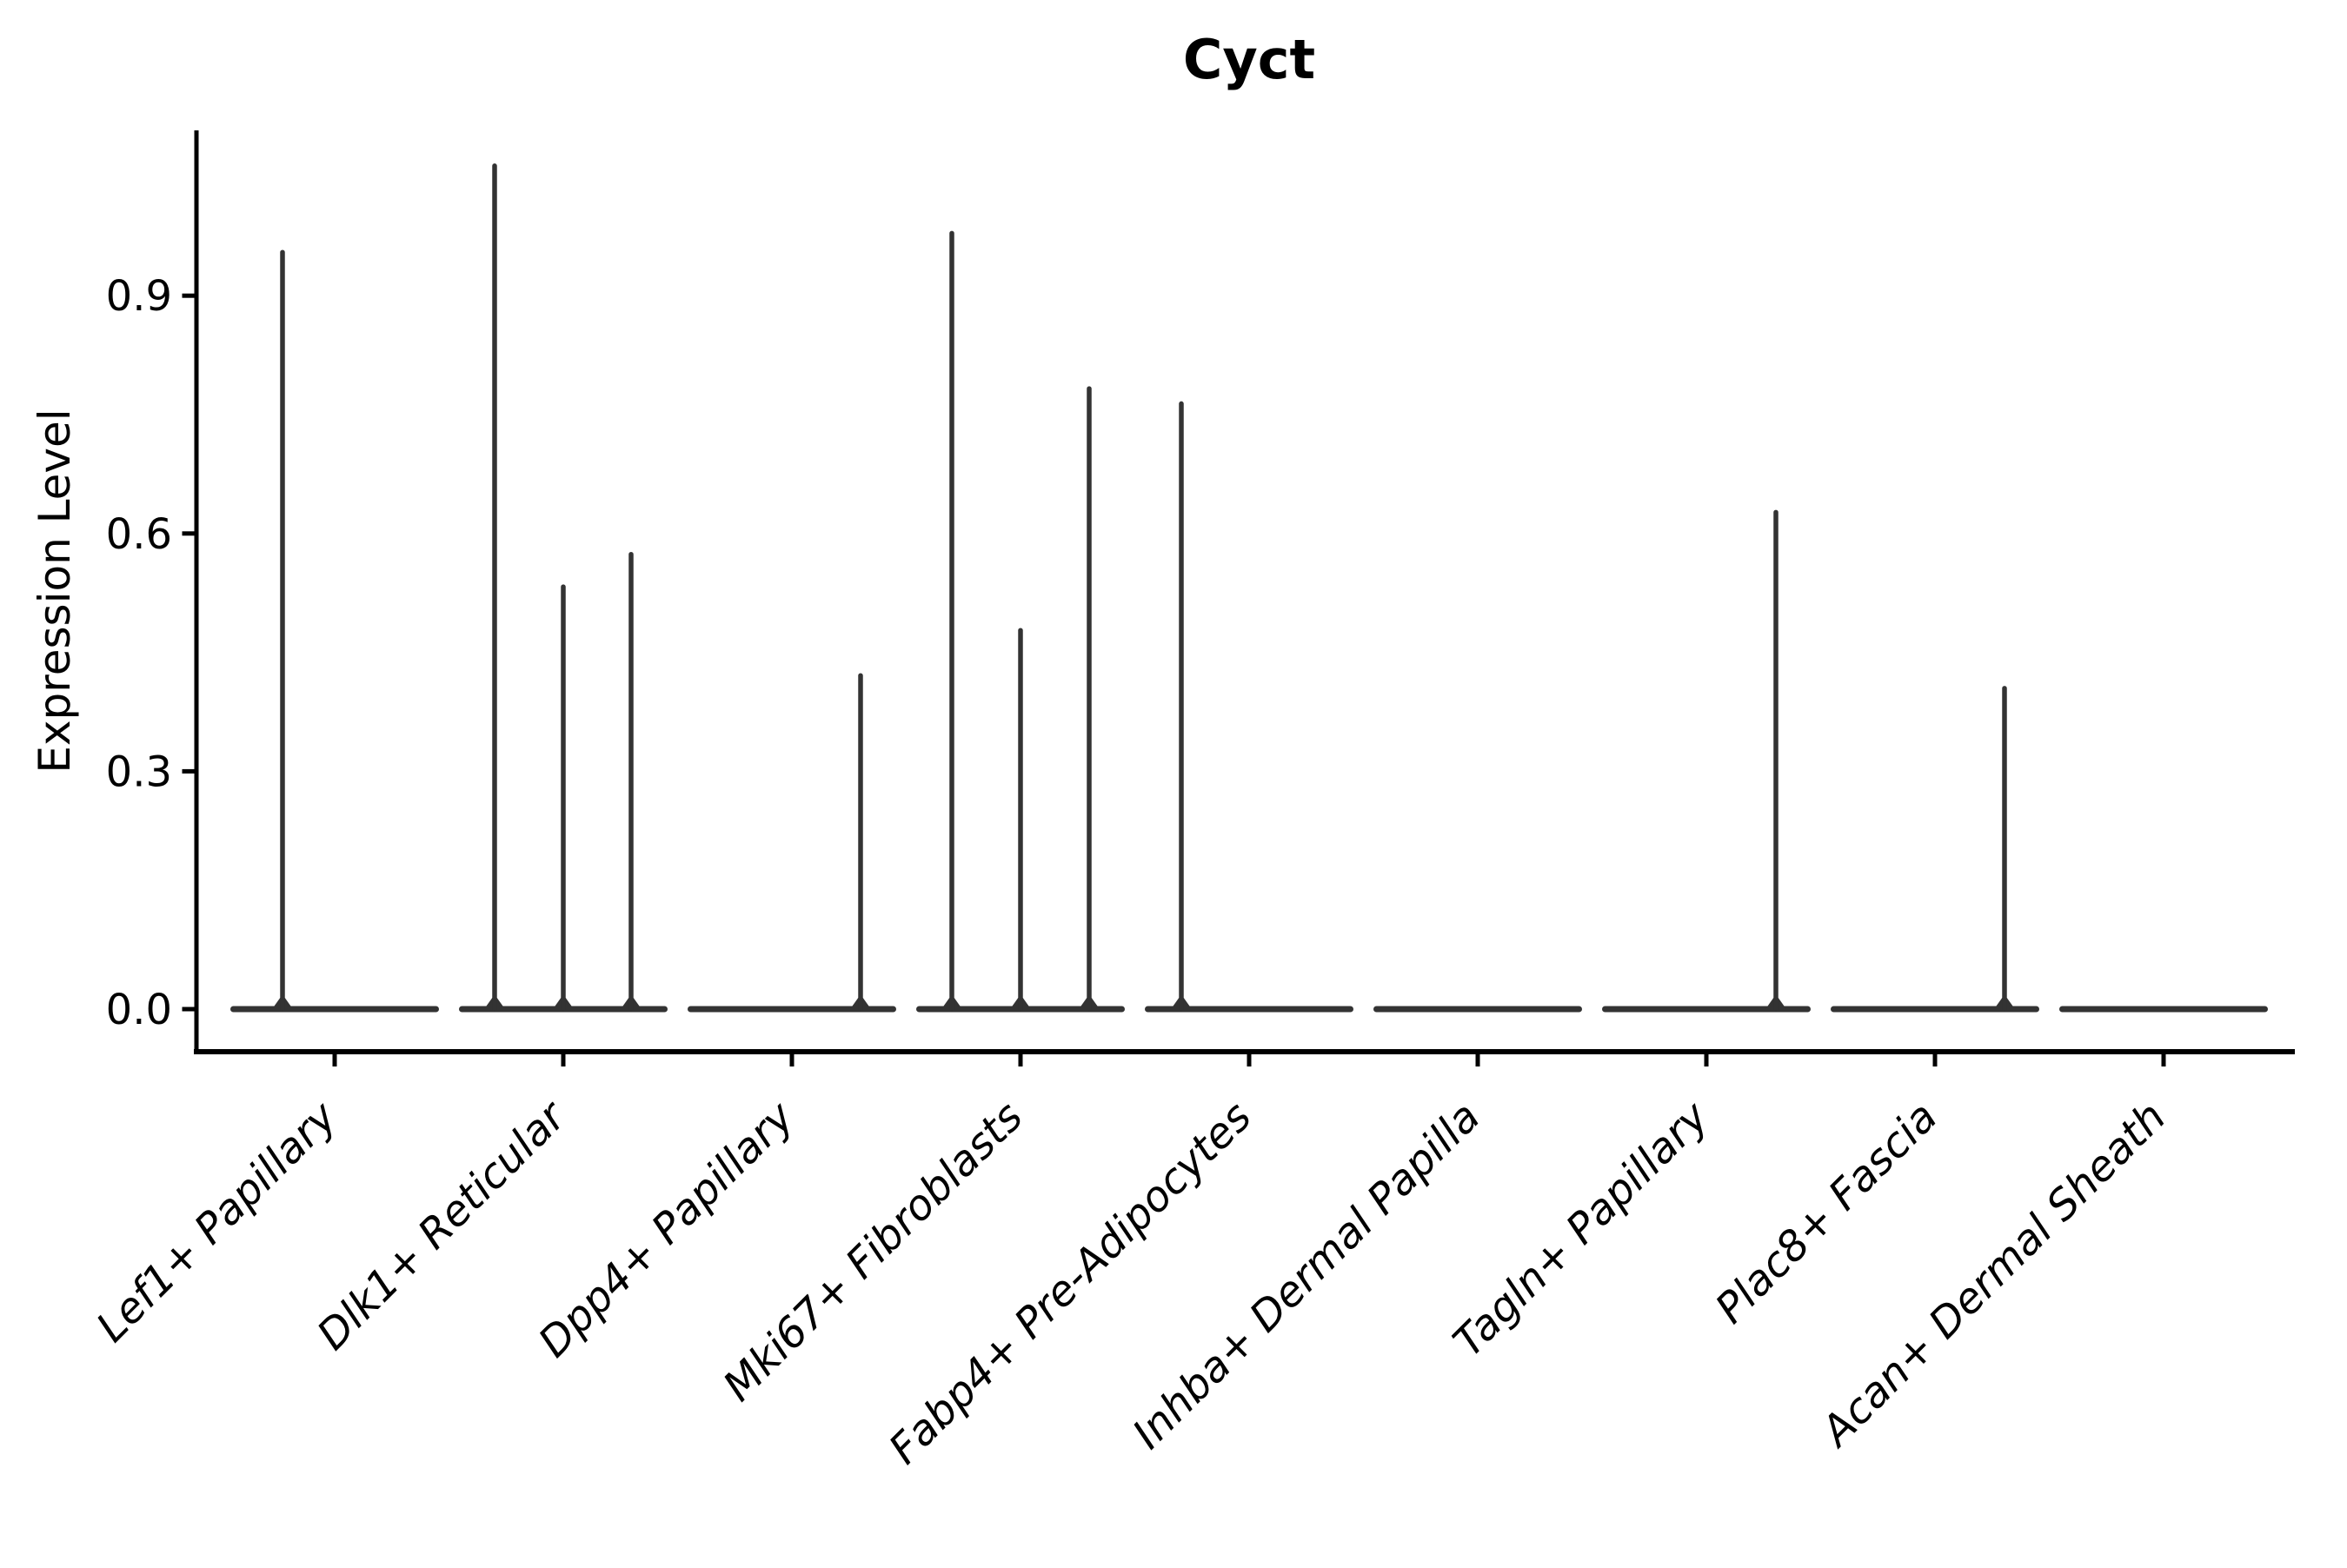 This screenshot has height=1568, width=2347. Describe the element at coordinates (150, 653) in the screenshot. I see `y-axis-ticks: 0.0 0.3 0.6 0.9` at that location.